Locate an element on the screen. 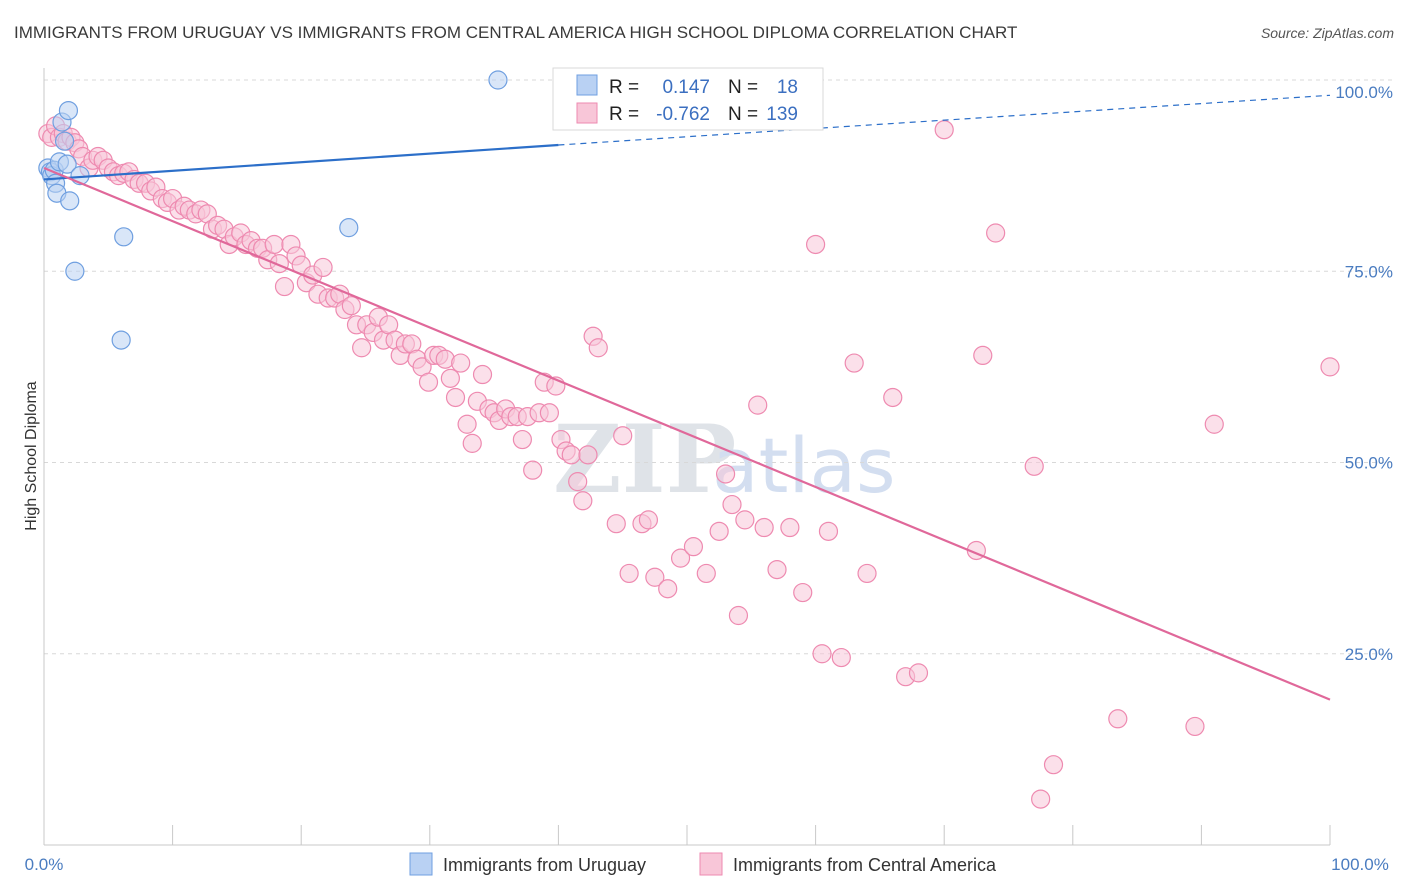 The image size is (1406, 892). legend-r-value-2: -0.762 is located at coordinates (683, 114).